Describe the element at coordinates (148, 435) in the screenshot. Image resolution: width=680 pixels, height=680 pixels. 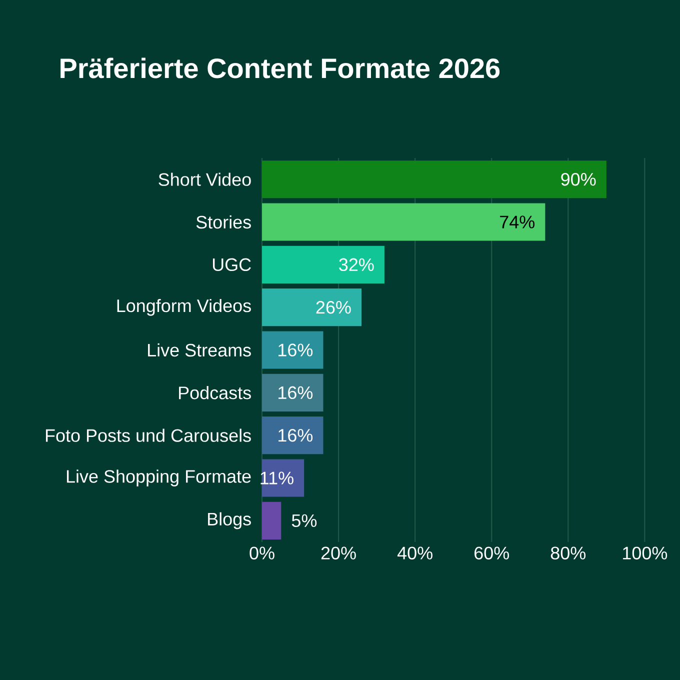
I see `y-tick-label: Foto Posts und Carousels` at that location.